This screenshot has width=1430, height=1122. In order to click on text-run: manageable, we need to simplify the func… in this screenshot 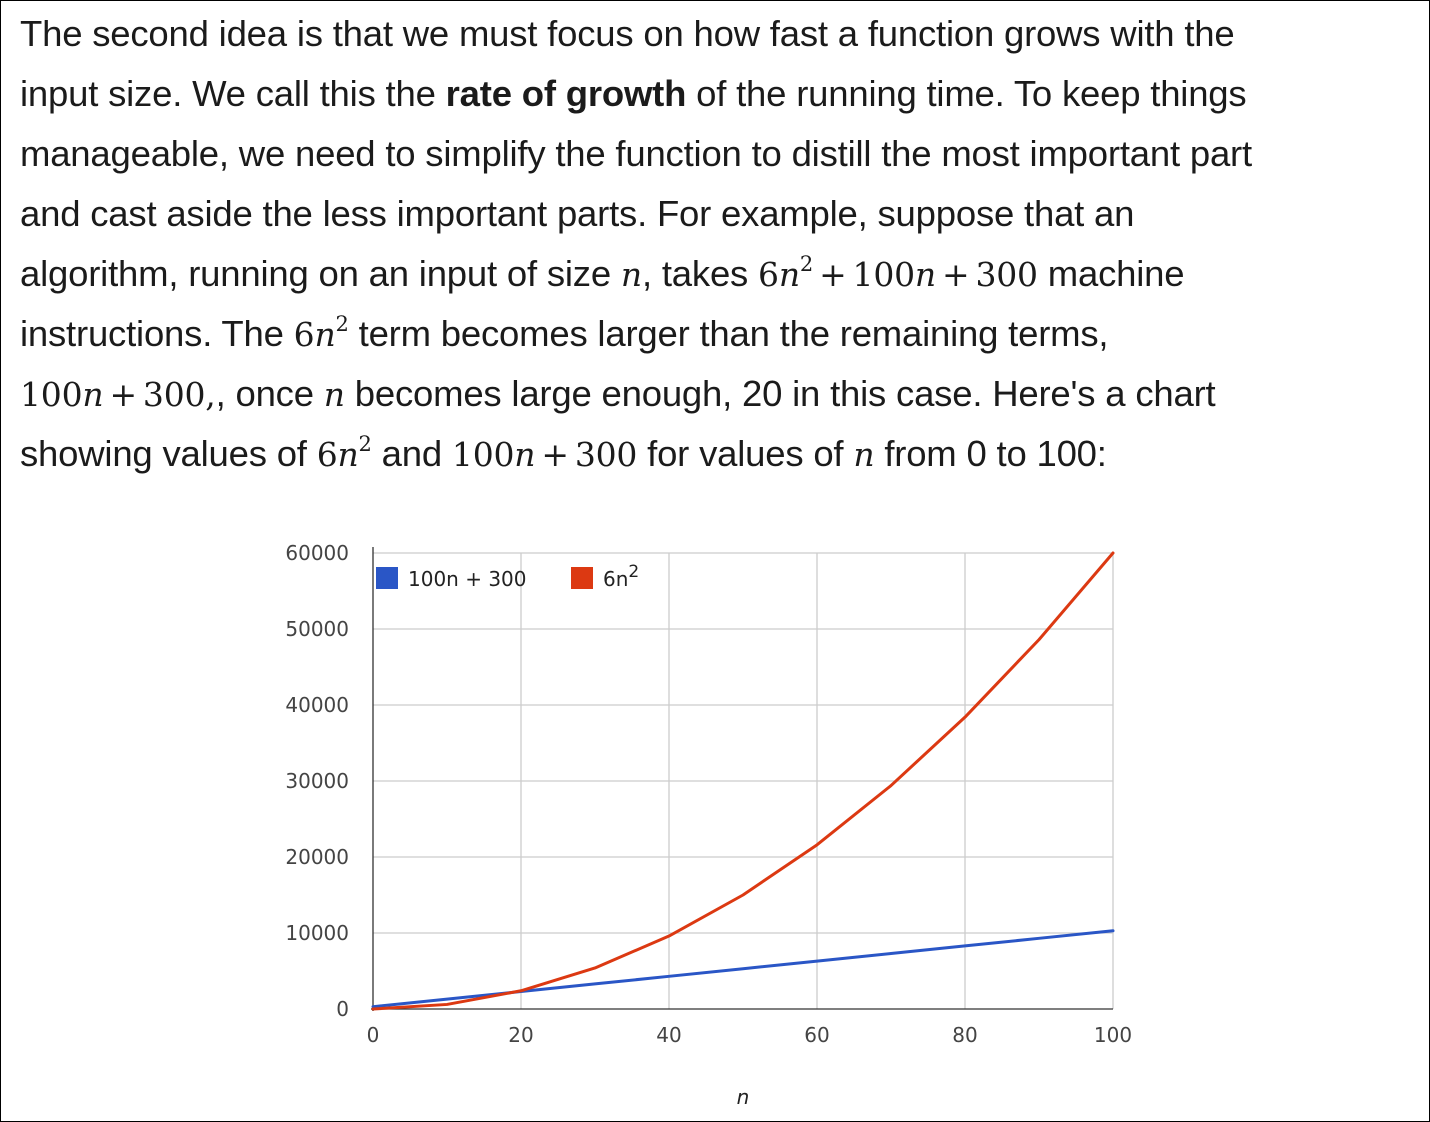, I will do `click(636, 153)`.